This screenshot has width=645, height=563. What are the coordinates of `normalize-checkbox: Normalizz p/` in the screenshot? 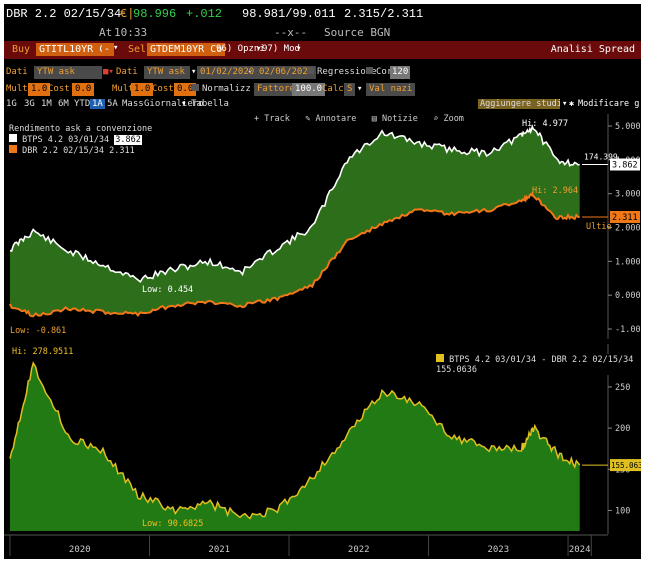 It's located at (229, 89).